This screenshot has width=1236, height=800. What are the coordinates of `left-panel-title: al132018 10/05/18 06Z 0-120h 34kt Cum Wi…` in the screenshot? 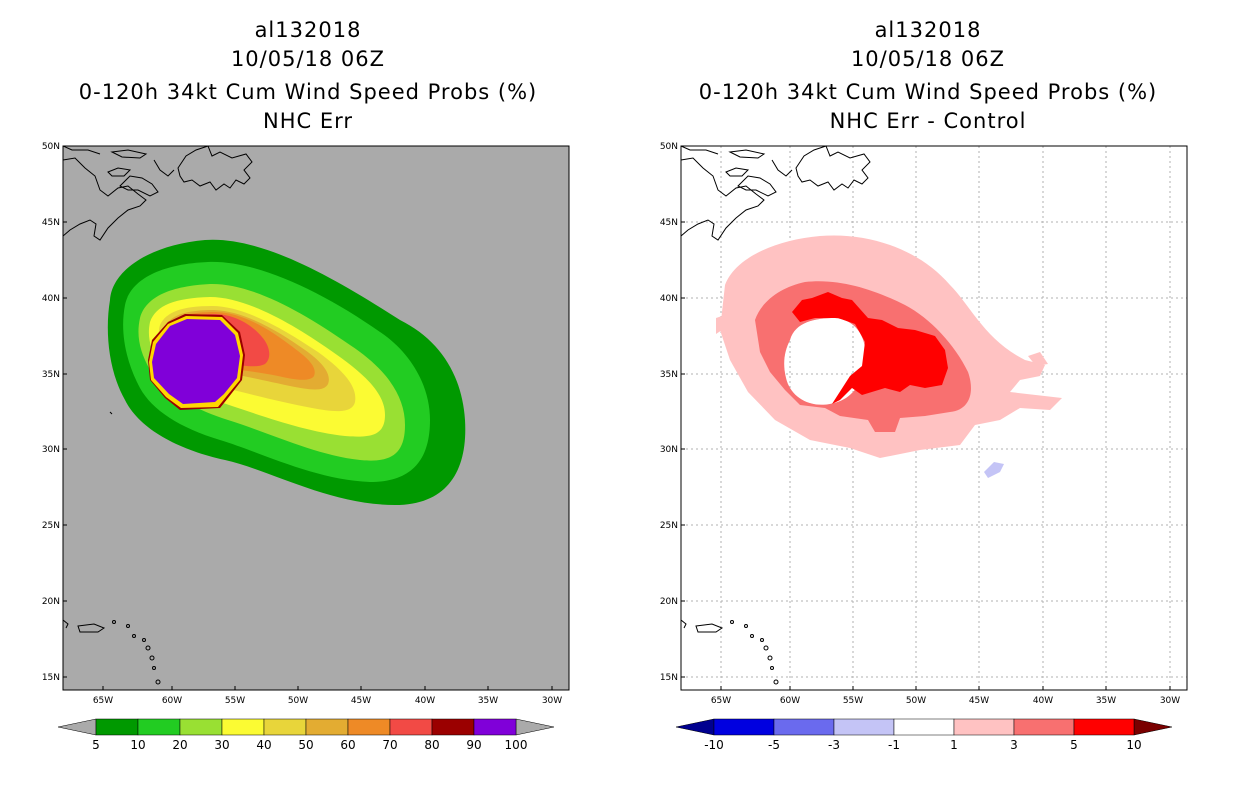 It's located at (308, 76).